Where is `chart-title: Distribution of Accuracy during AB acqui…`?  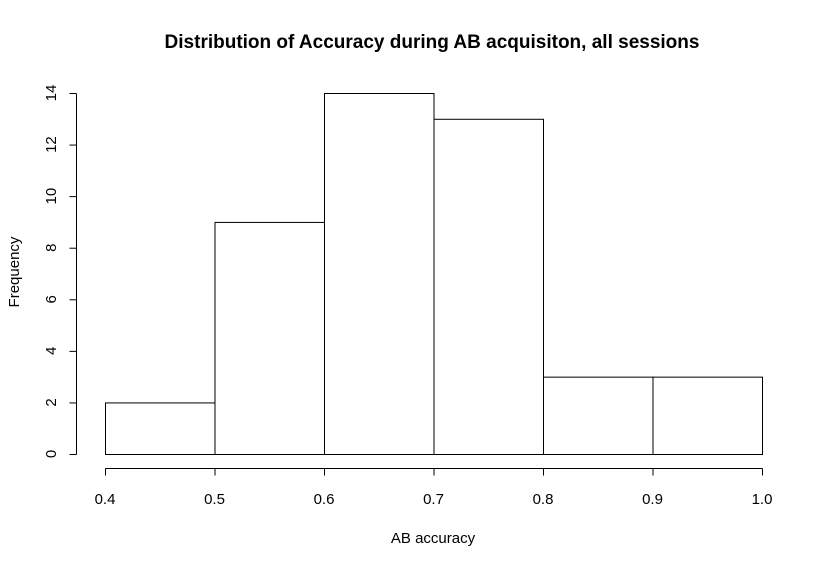
chart-title: Distribution of Accuracy during AB acqui… is located at coordinates (432, 42).